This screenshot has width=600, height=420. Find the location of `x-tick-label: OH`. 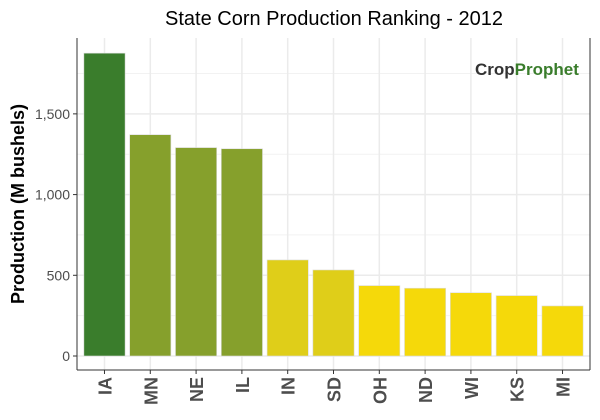

x-tick-label: OH is located at coordinates (380, 390).